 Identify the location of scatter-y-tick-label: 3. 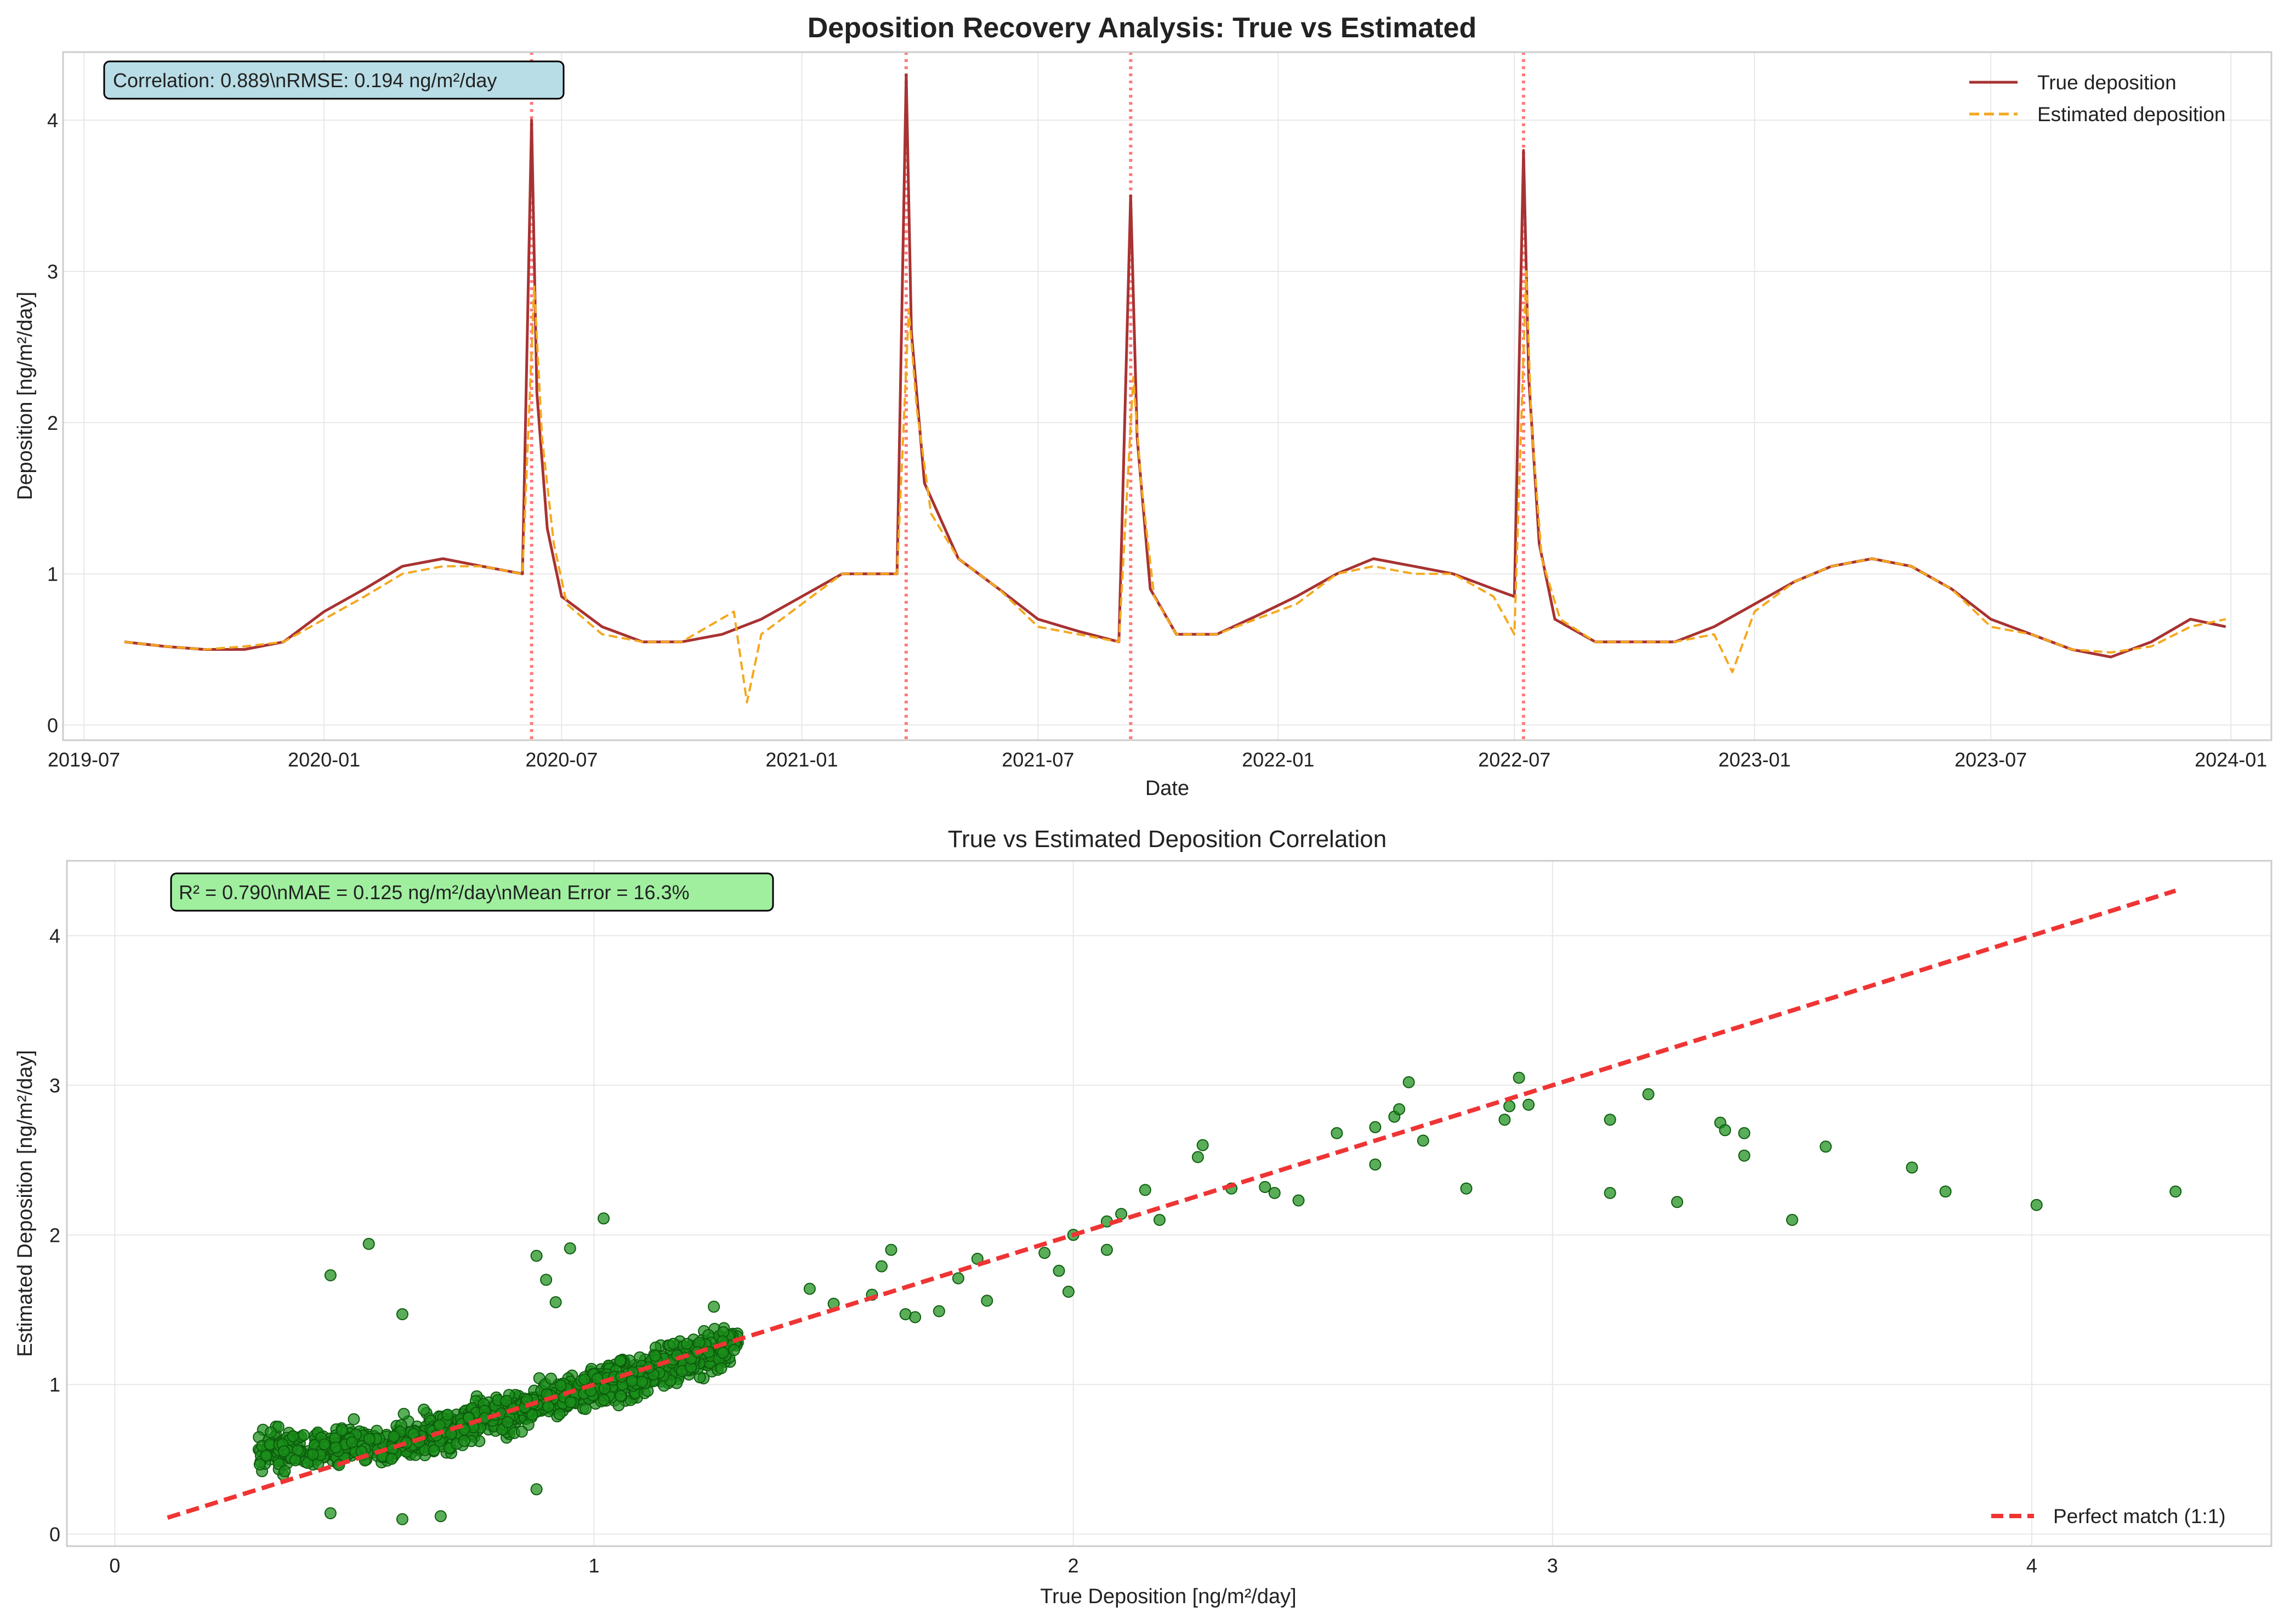
(54, 1085).